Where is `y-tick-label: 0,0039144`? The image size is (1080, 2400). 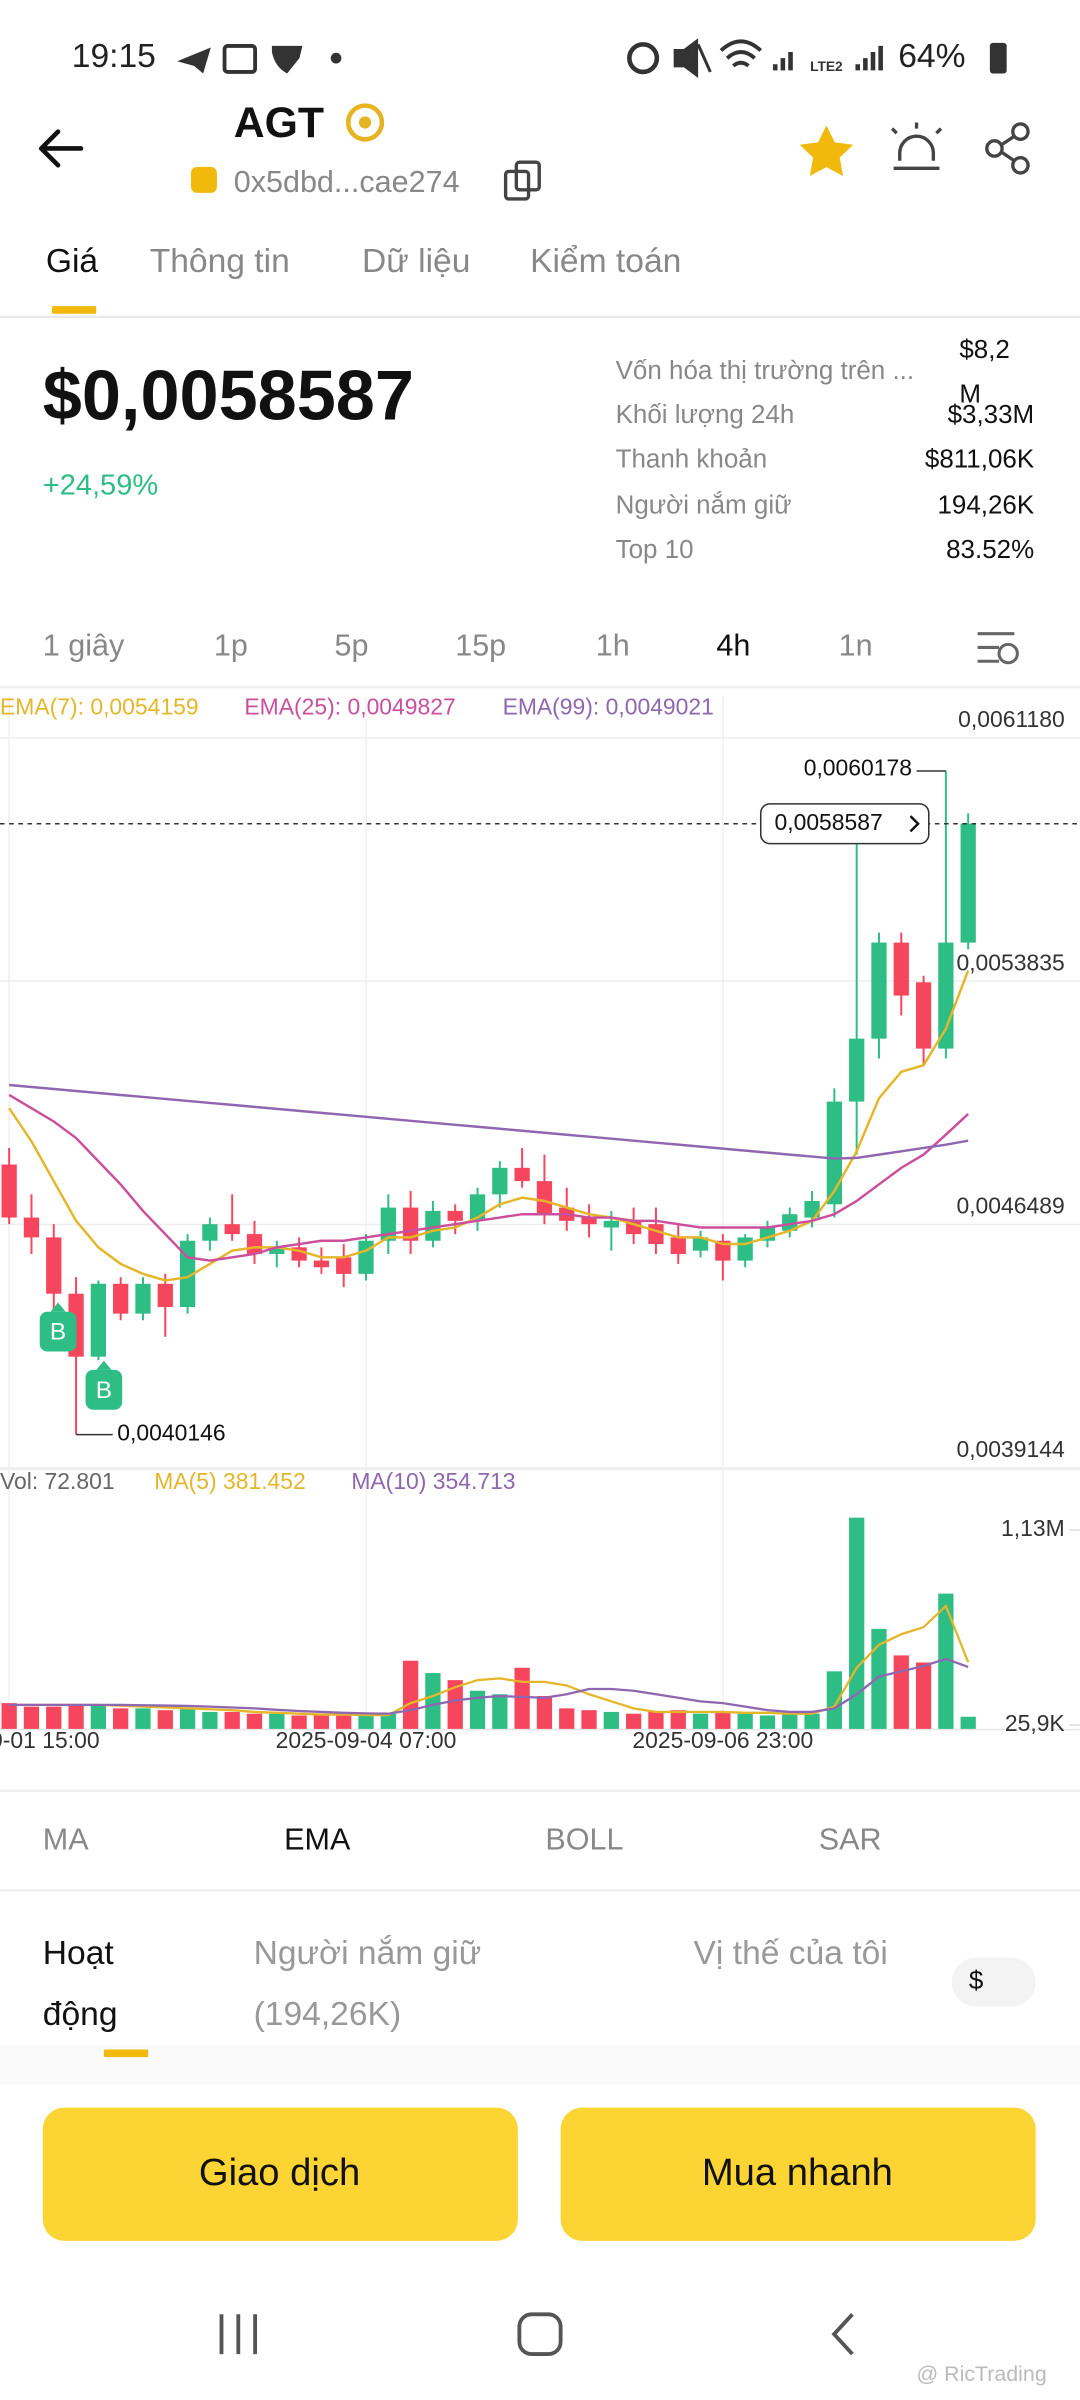 y-tick-label: 0,0039144 is located at coordinates (1010, 1449).